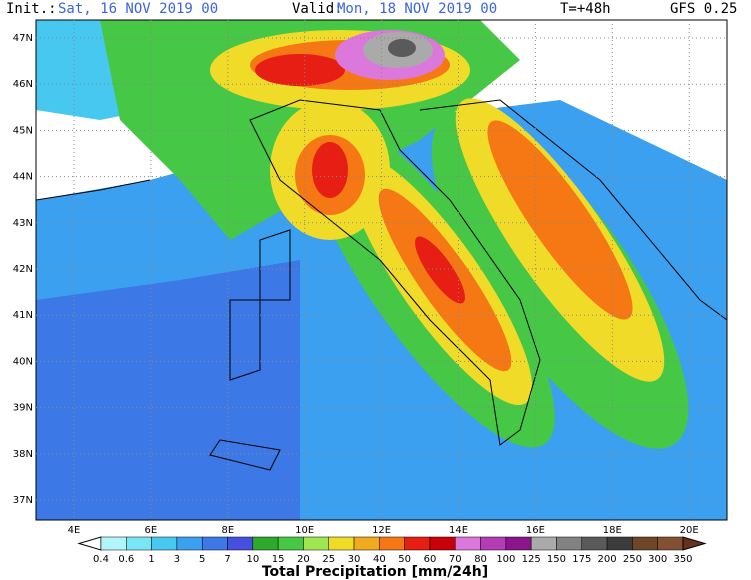 Image resolution: width=751 pixels, height=580 pixels. I want to click on lat-label: 42N, so click(23, 269).